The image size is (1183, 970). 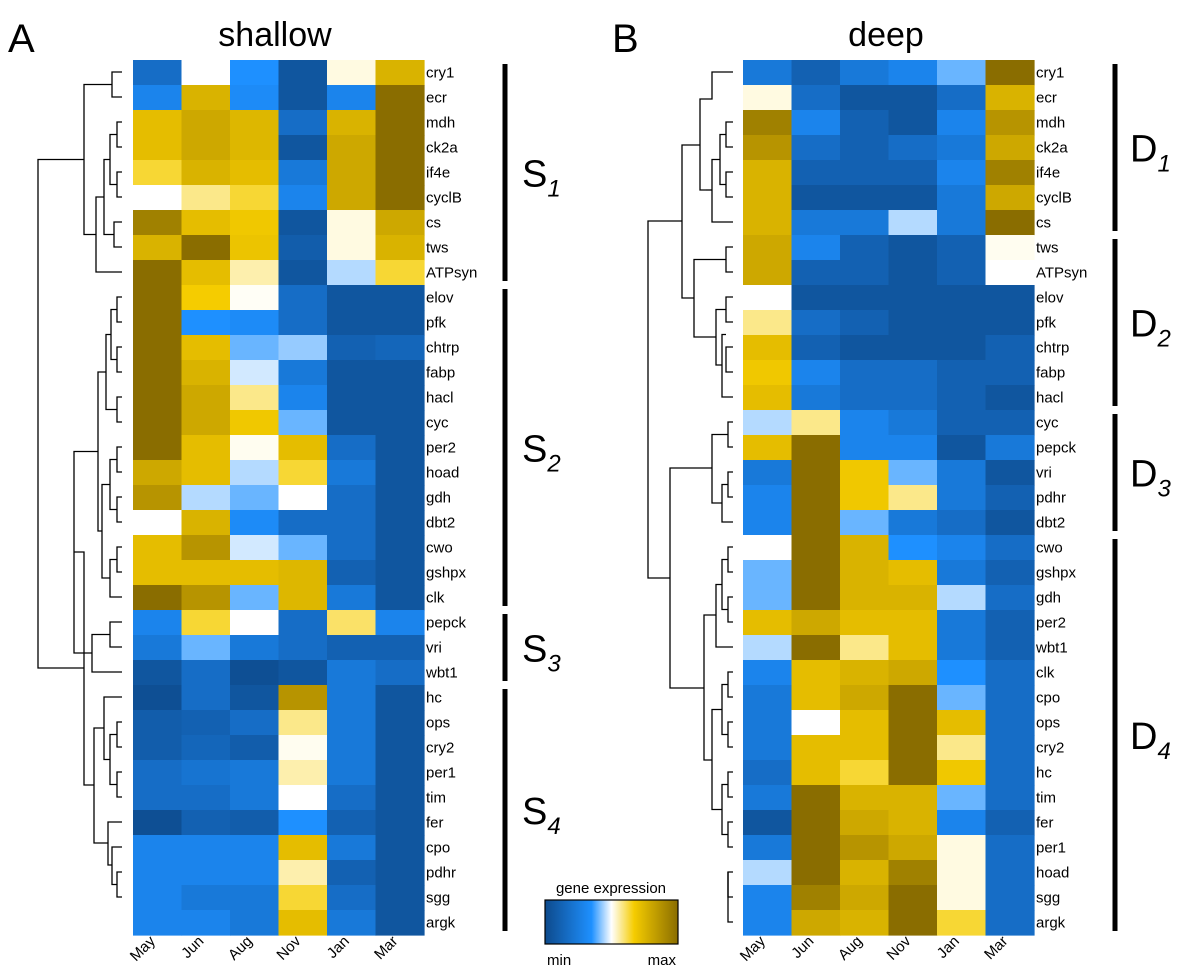 I want to click on panel-b-cell-dbt2-Aug, so click(x=865, y=523).